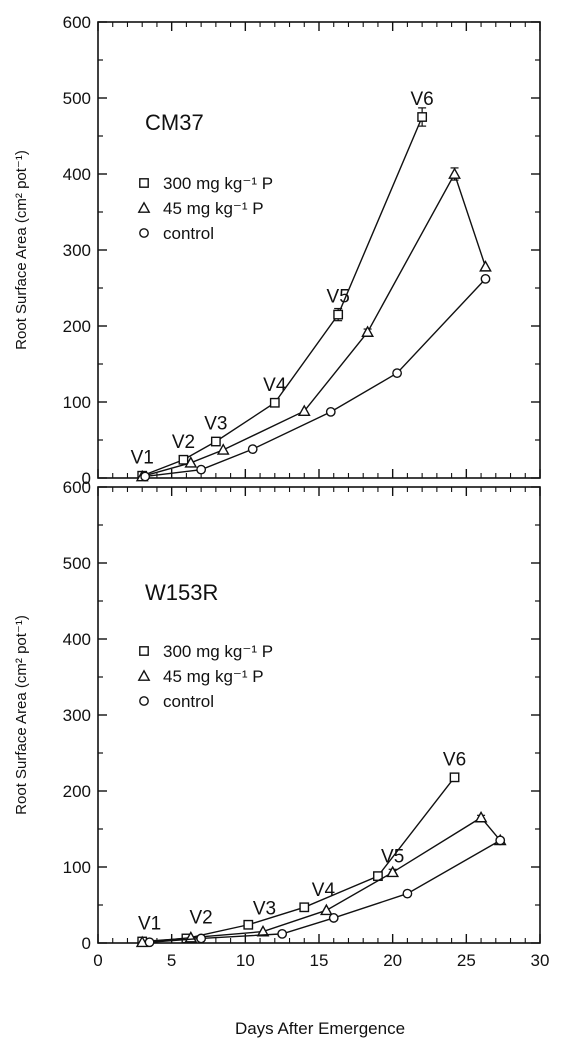 The height and width of the screenshot is (1043, 571). What do you see at coordinates (319, 960) in the screenshot?
I see `x-tick-label: 15` at bounding box center [319, 960].